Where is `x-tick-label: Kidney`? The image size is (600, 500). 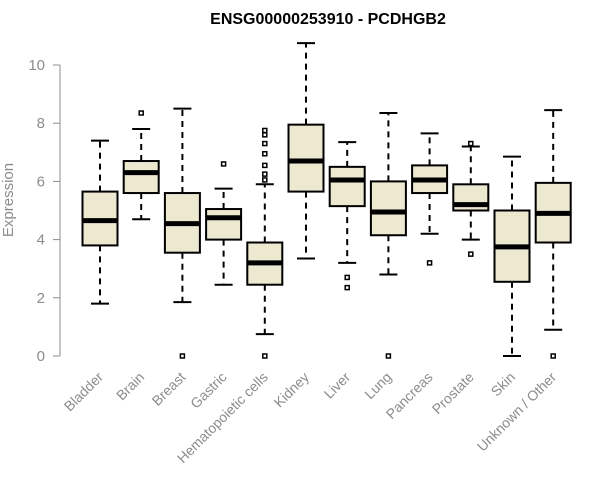 x-tick-label: Kidney is located at coordinates (292, 390).